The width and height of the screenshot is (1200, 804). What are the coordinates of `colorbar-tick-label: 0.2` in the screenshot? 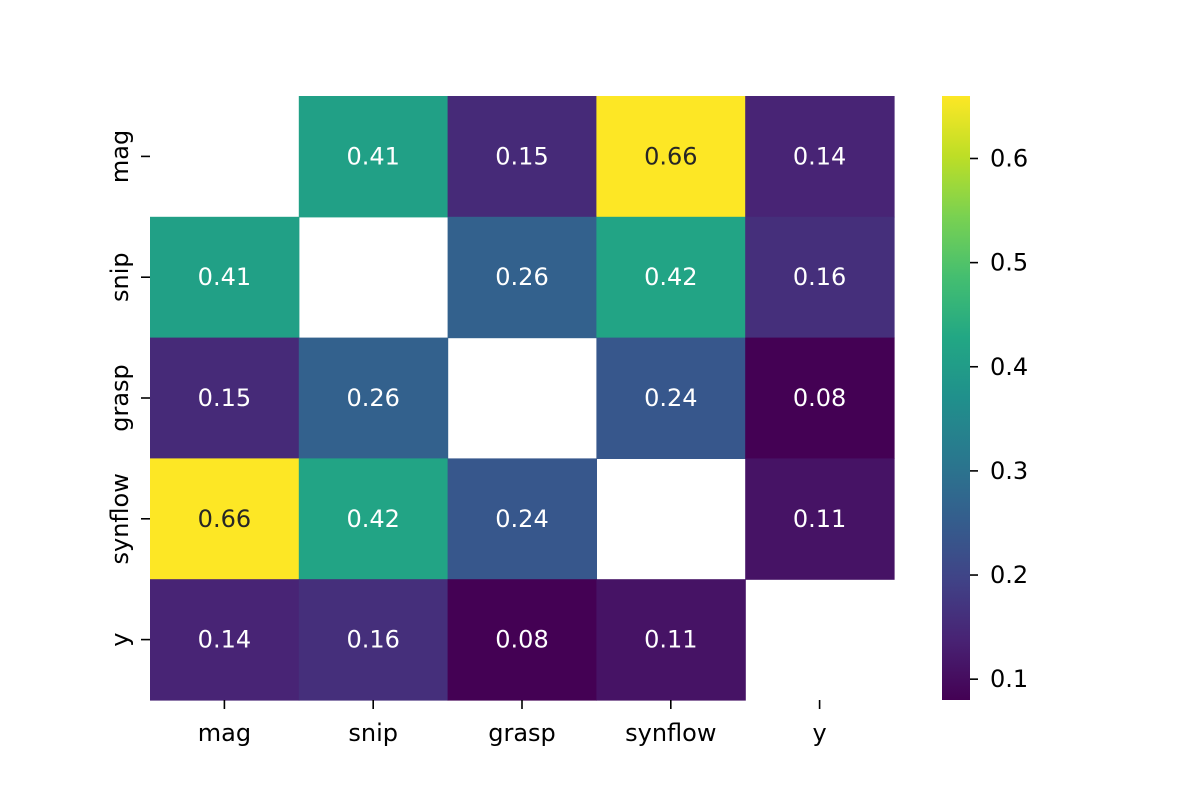 It's located at (1009, 575).